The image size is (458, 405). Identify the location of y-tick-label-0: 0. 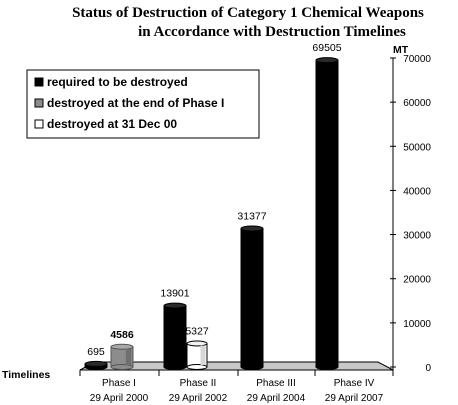
(428, 368).